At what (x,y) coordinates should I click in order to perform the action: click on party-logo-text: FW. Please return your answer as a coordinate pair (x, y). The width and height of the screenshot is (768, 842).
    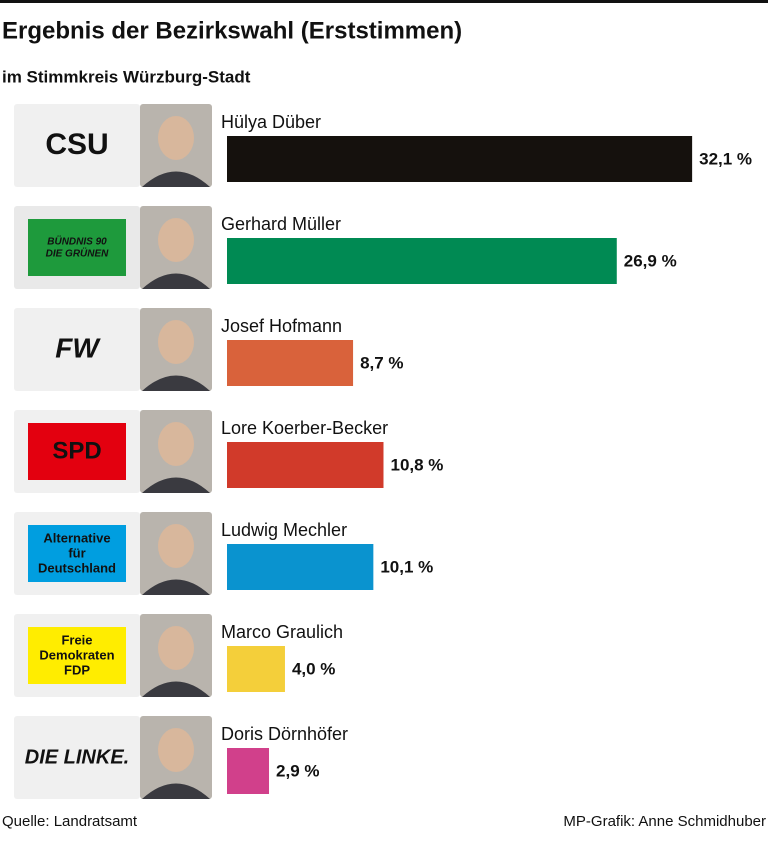
    Looking at the image, I should click on (78, 347).